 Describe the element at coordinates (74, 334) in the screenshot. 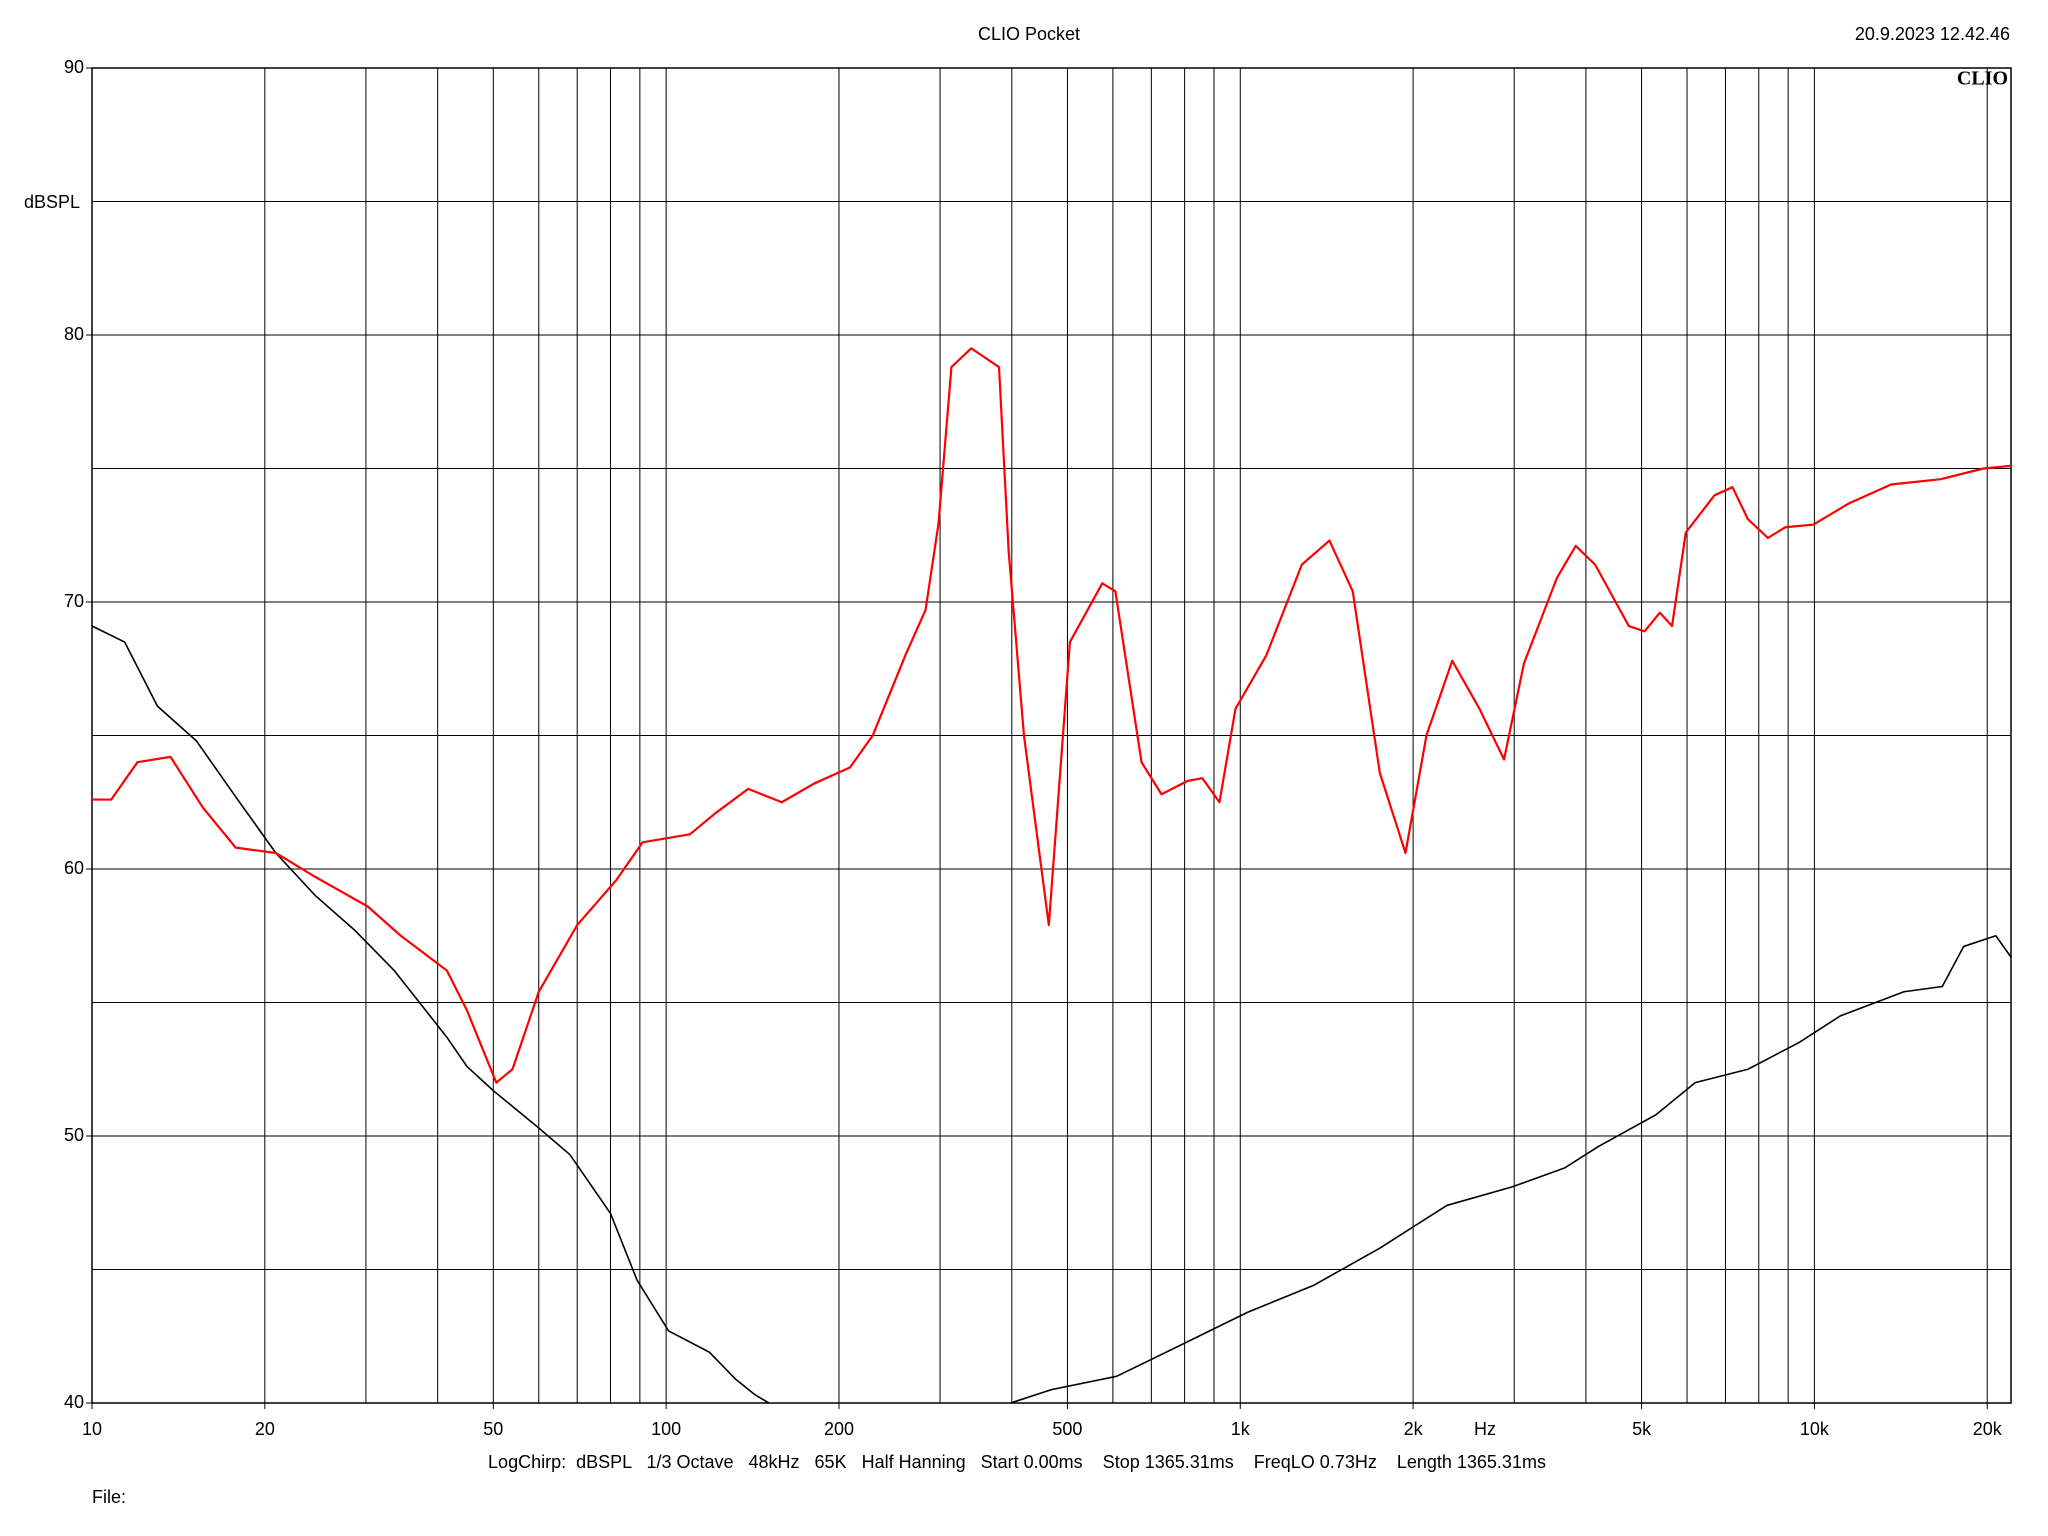

I see `y-tick-label: 80` at that location.